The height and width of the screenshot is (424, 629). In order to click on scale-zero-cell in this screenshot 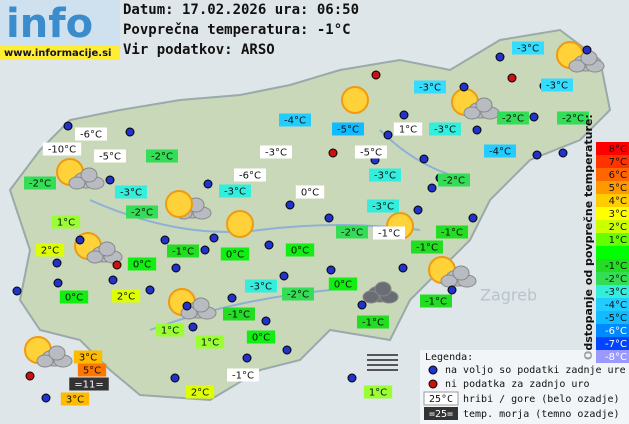, I will do `click(612, 252)`.